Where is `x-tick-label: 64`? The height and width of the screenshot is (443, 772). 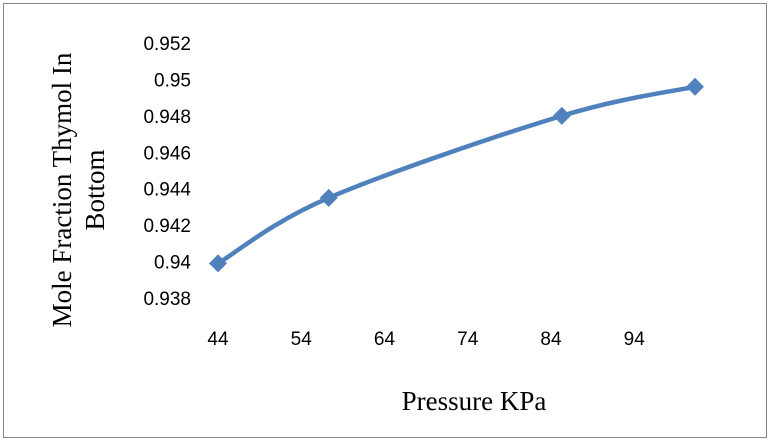
x-tick-label: 64 is located at coordinates (385, 339).